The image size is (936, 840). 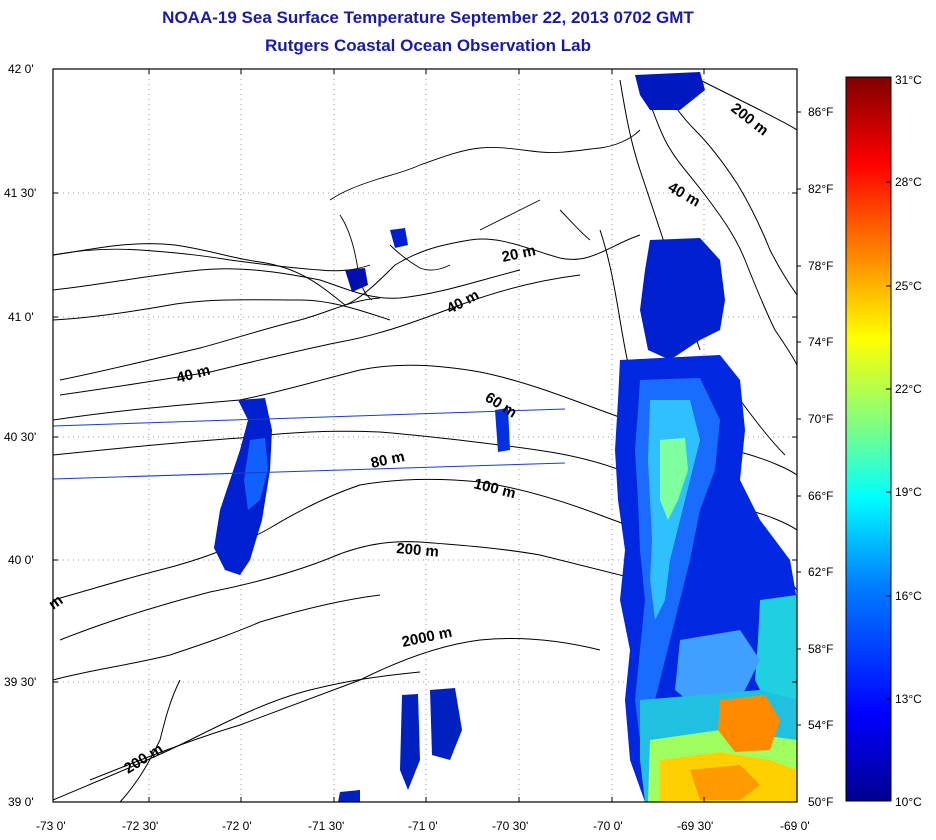 I want to click on f-tick-label: 58°F, so click(x=820, y=649).